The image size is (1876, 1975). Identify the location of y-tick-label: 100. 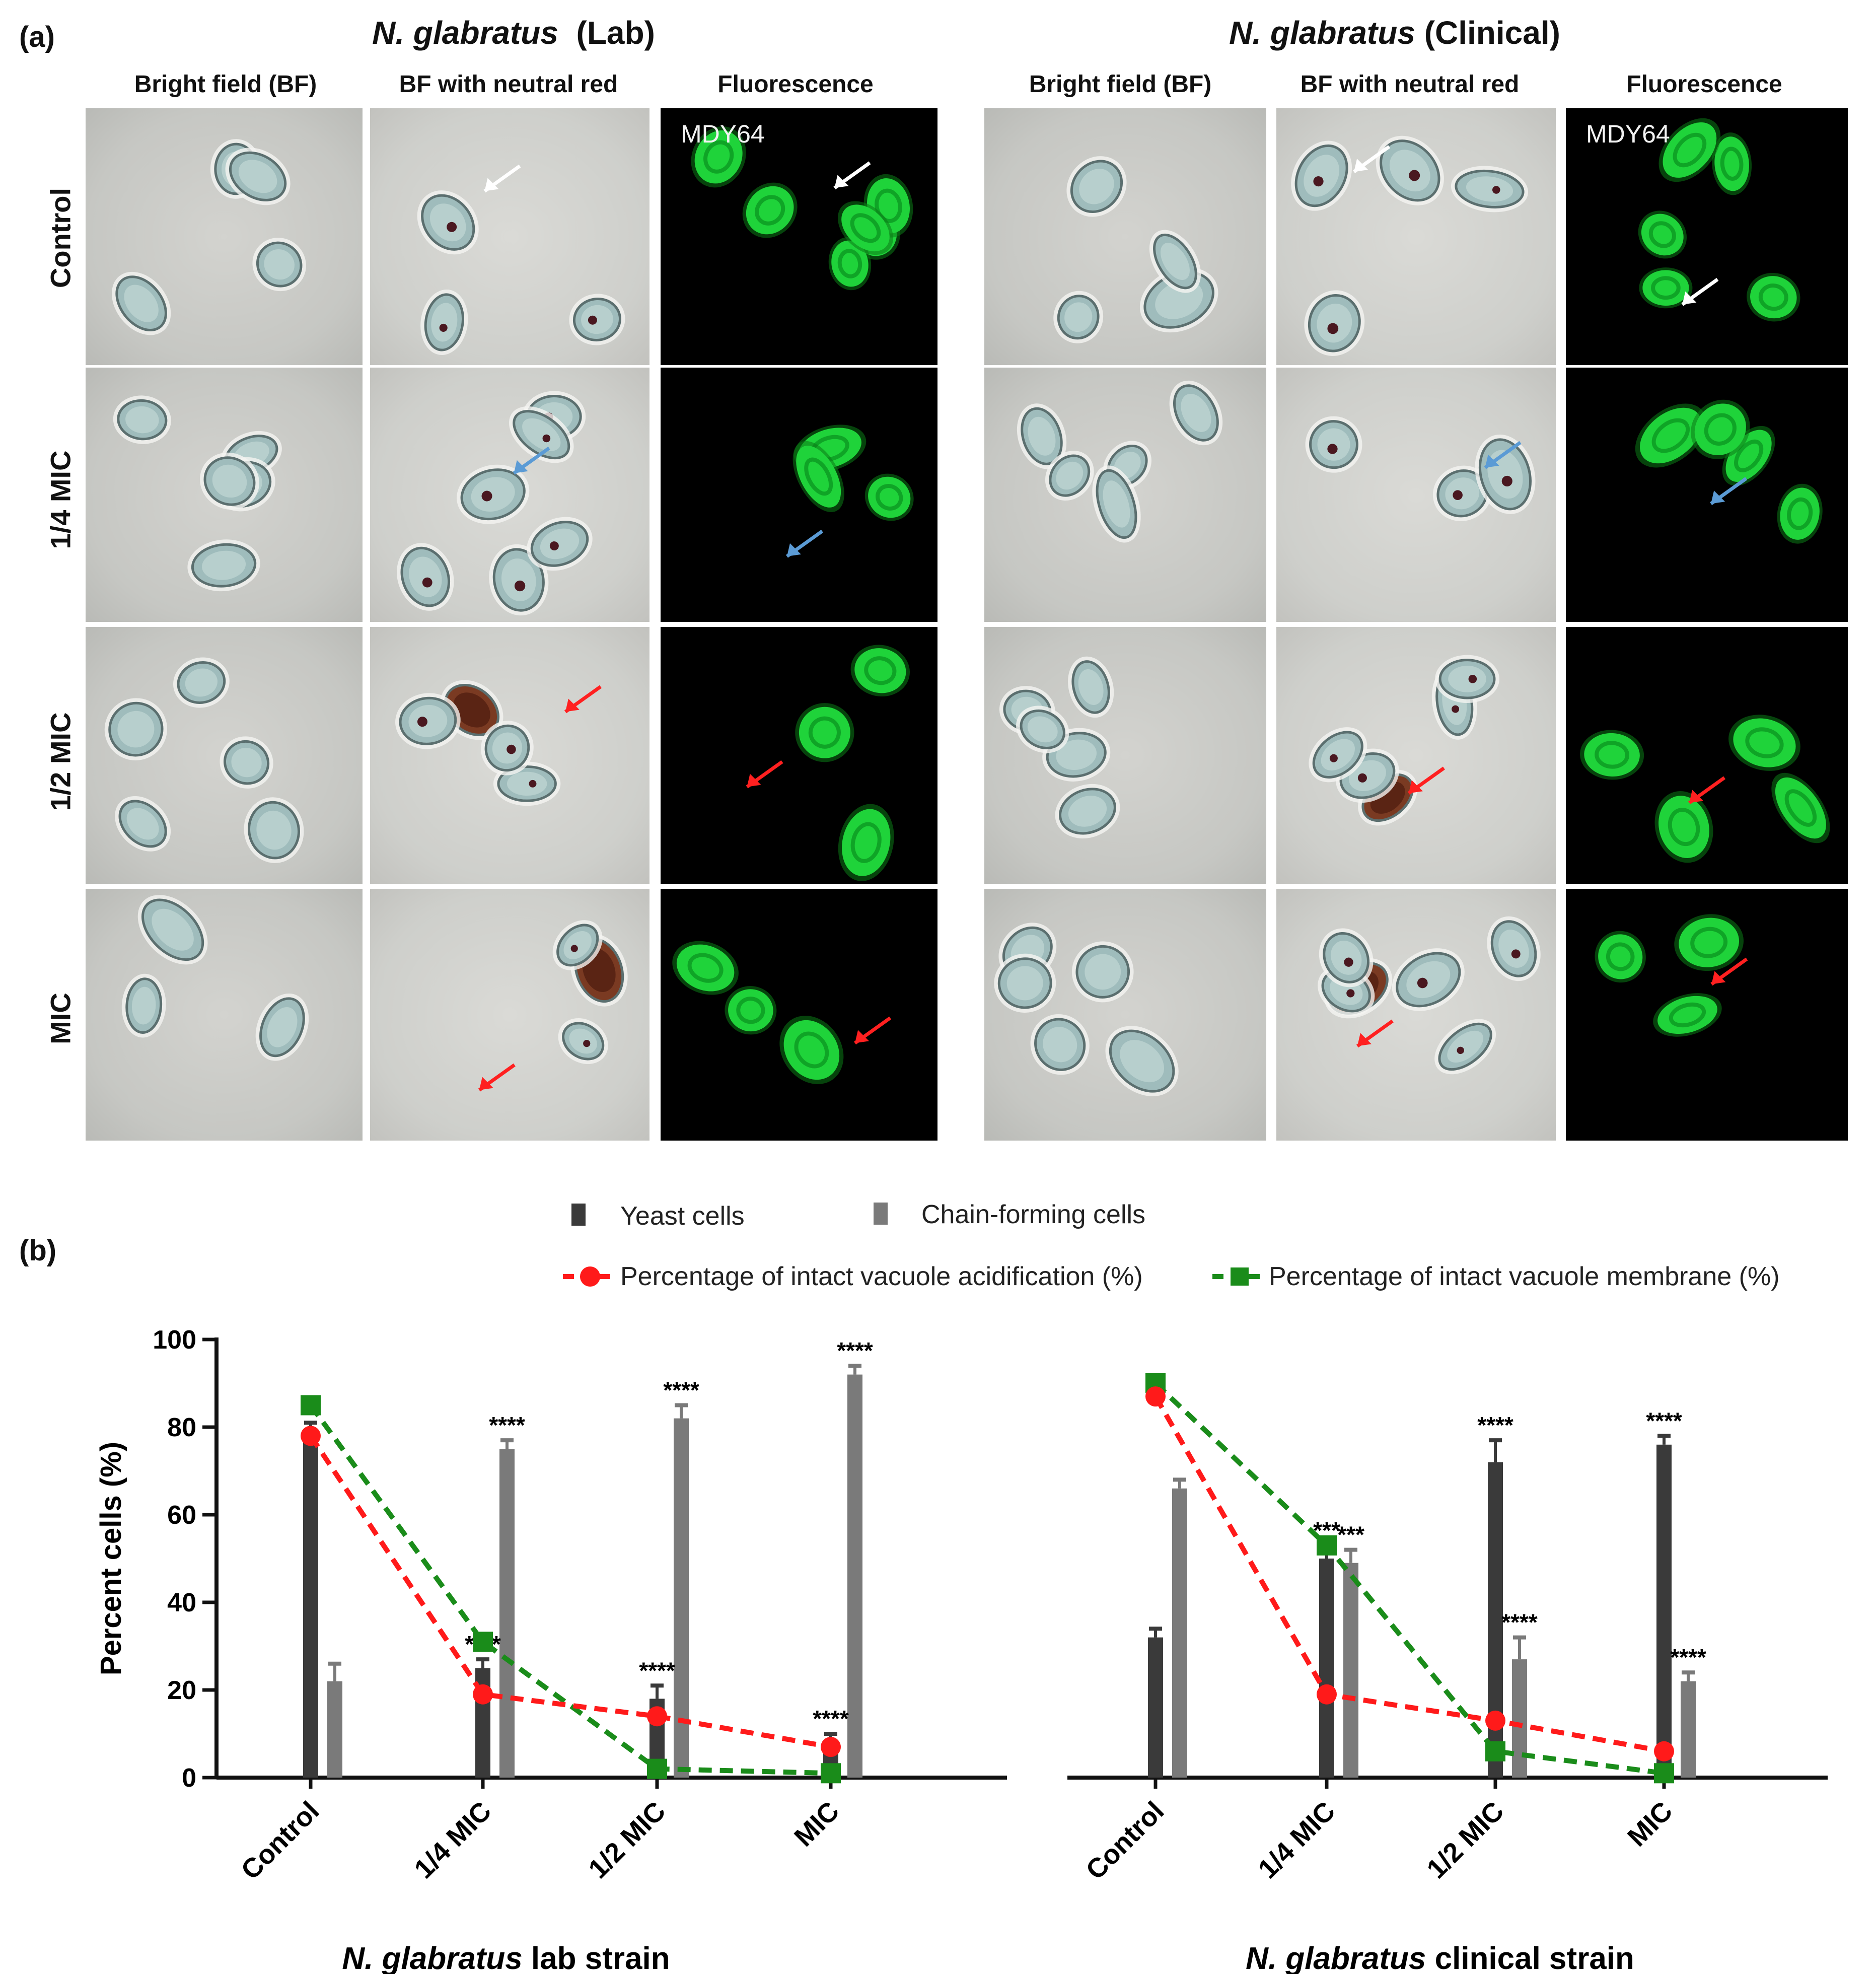
(175, 1340).